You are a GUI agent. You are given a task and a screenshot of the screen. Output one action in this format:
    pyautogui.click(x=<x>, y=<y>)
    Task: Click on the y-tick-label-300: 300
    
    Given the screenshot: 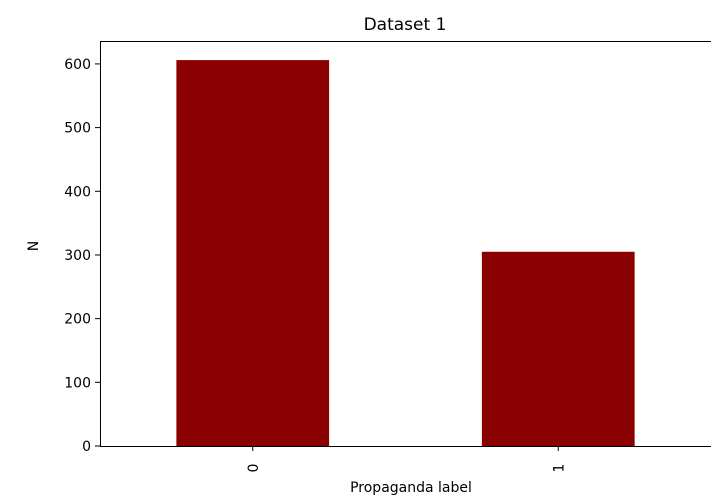 What is the action you would take?
    pyautogui.click(x=77, y=256)
    